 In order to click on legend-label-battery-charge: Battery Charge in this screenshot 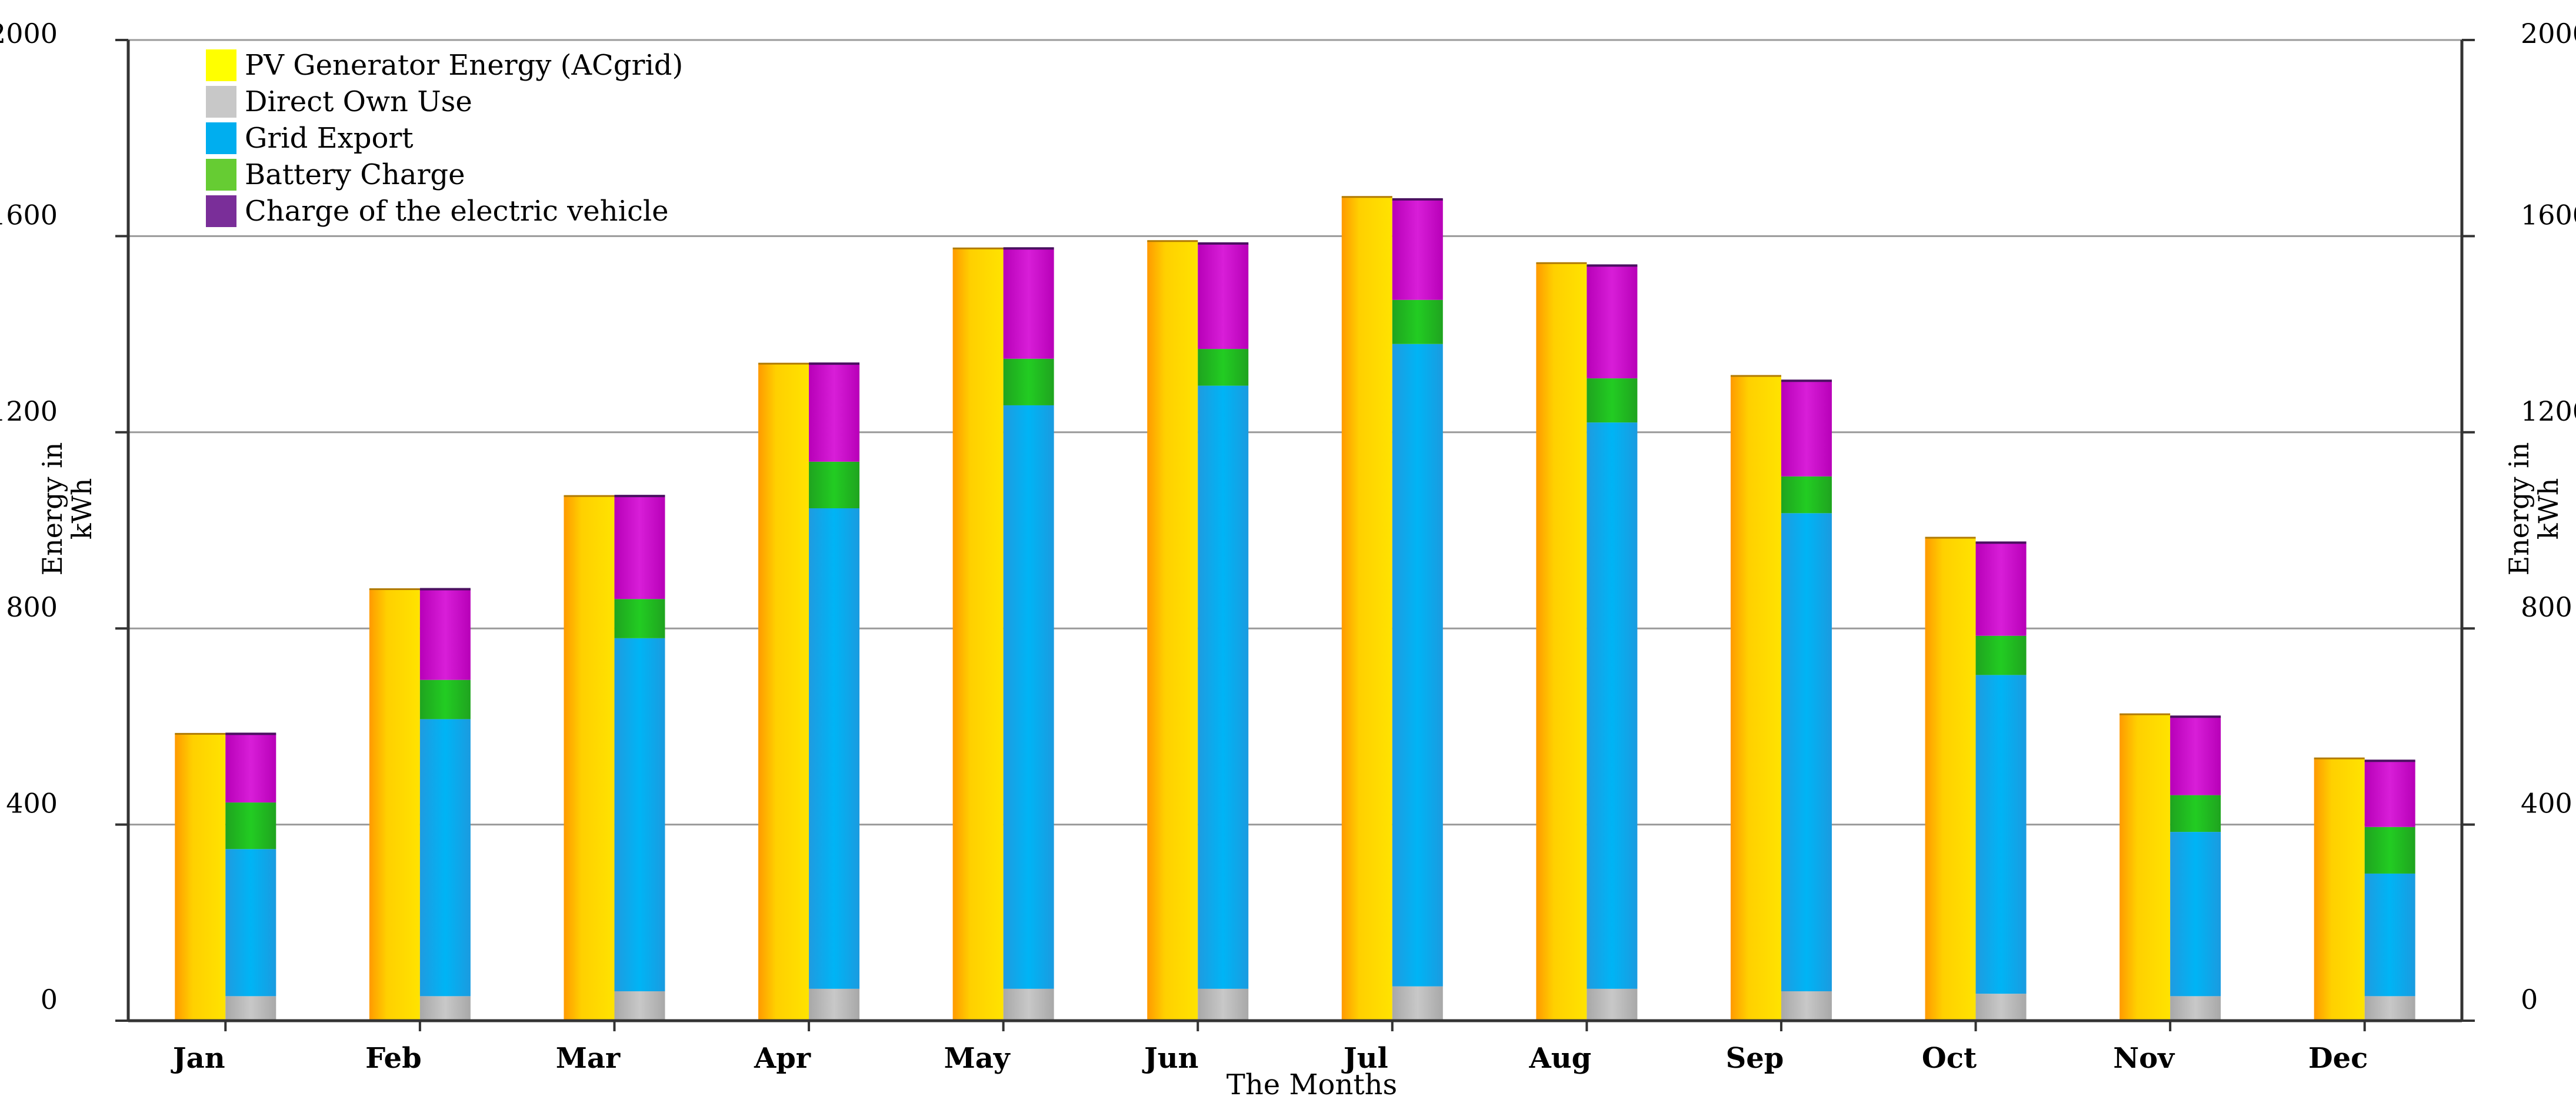, I will do `click(355, 174)`.